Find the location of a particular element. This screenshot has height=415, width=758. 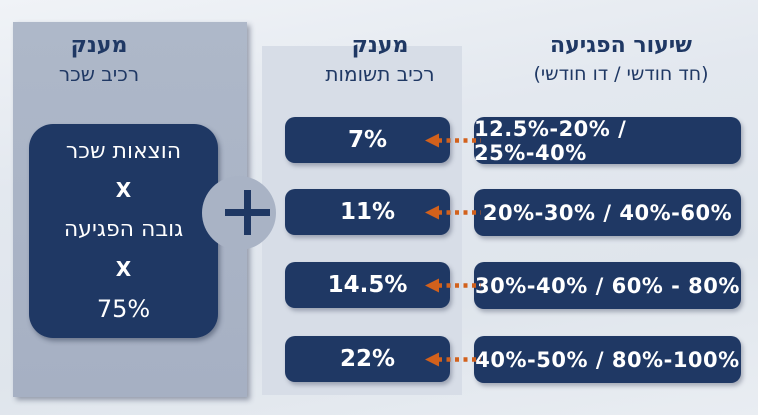

damage-range-box: 40%-50% / 80%-100% is located at coordinates (607, 359).